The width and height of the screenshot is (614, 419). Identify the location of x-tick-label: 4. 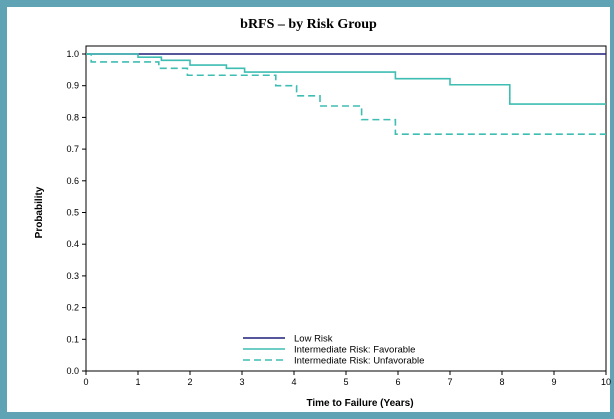
(293, 382).